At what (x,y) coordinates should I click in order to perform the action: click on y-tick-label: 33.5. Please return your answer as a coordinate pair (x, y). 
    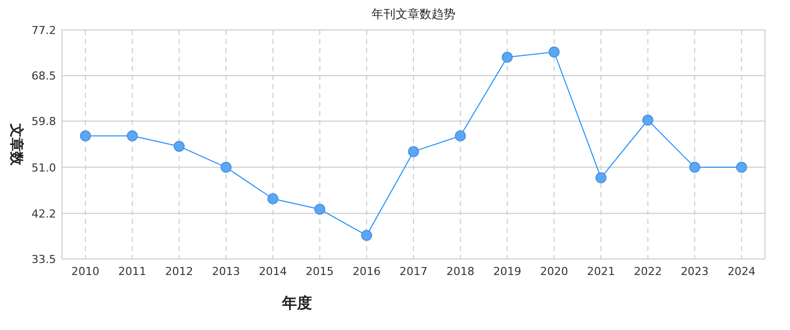
    Looking at the image, I should click on (44, 259).